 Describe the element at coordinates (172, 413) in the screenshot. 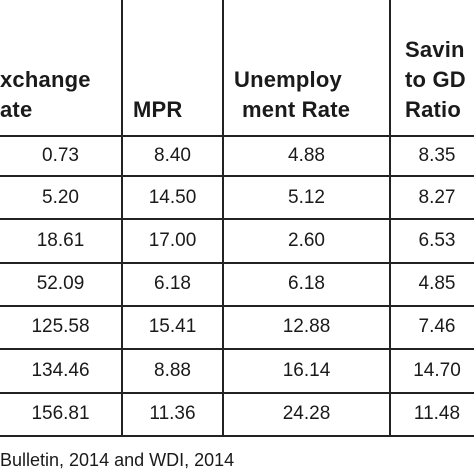

I see `table-cell: 11.36` at that location.